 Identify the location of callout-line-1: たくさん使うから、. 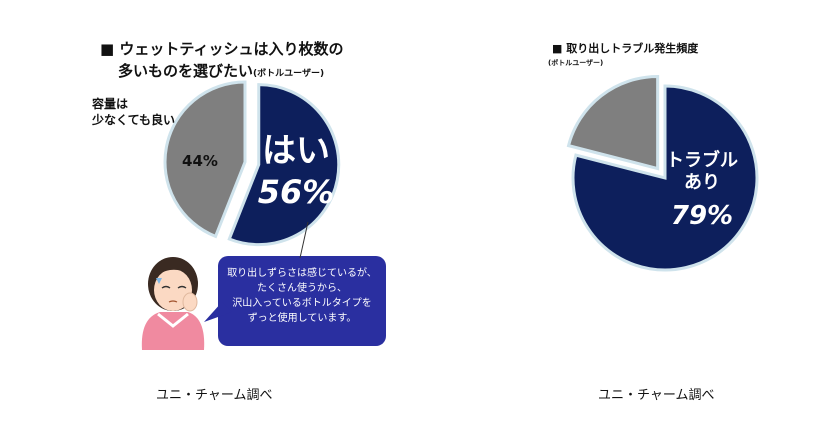
(302, 287).